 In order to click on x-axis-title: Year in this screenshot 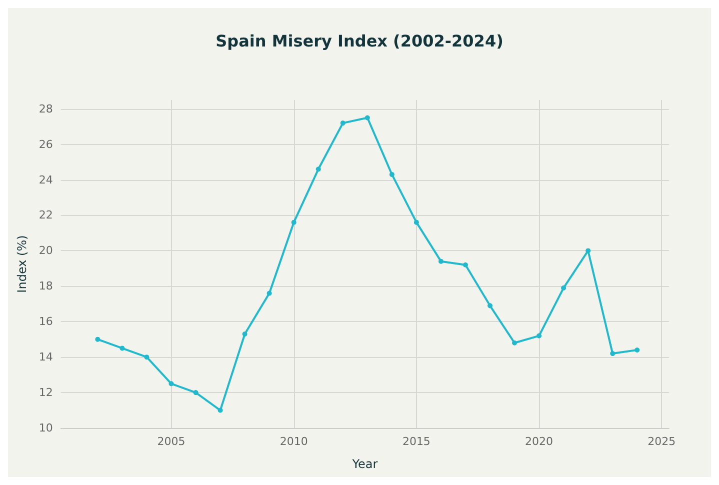, I will do `click(364, 464)`.